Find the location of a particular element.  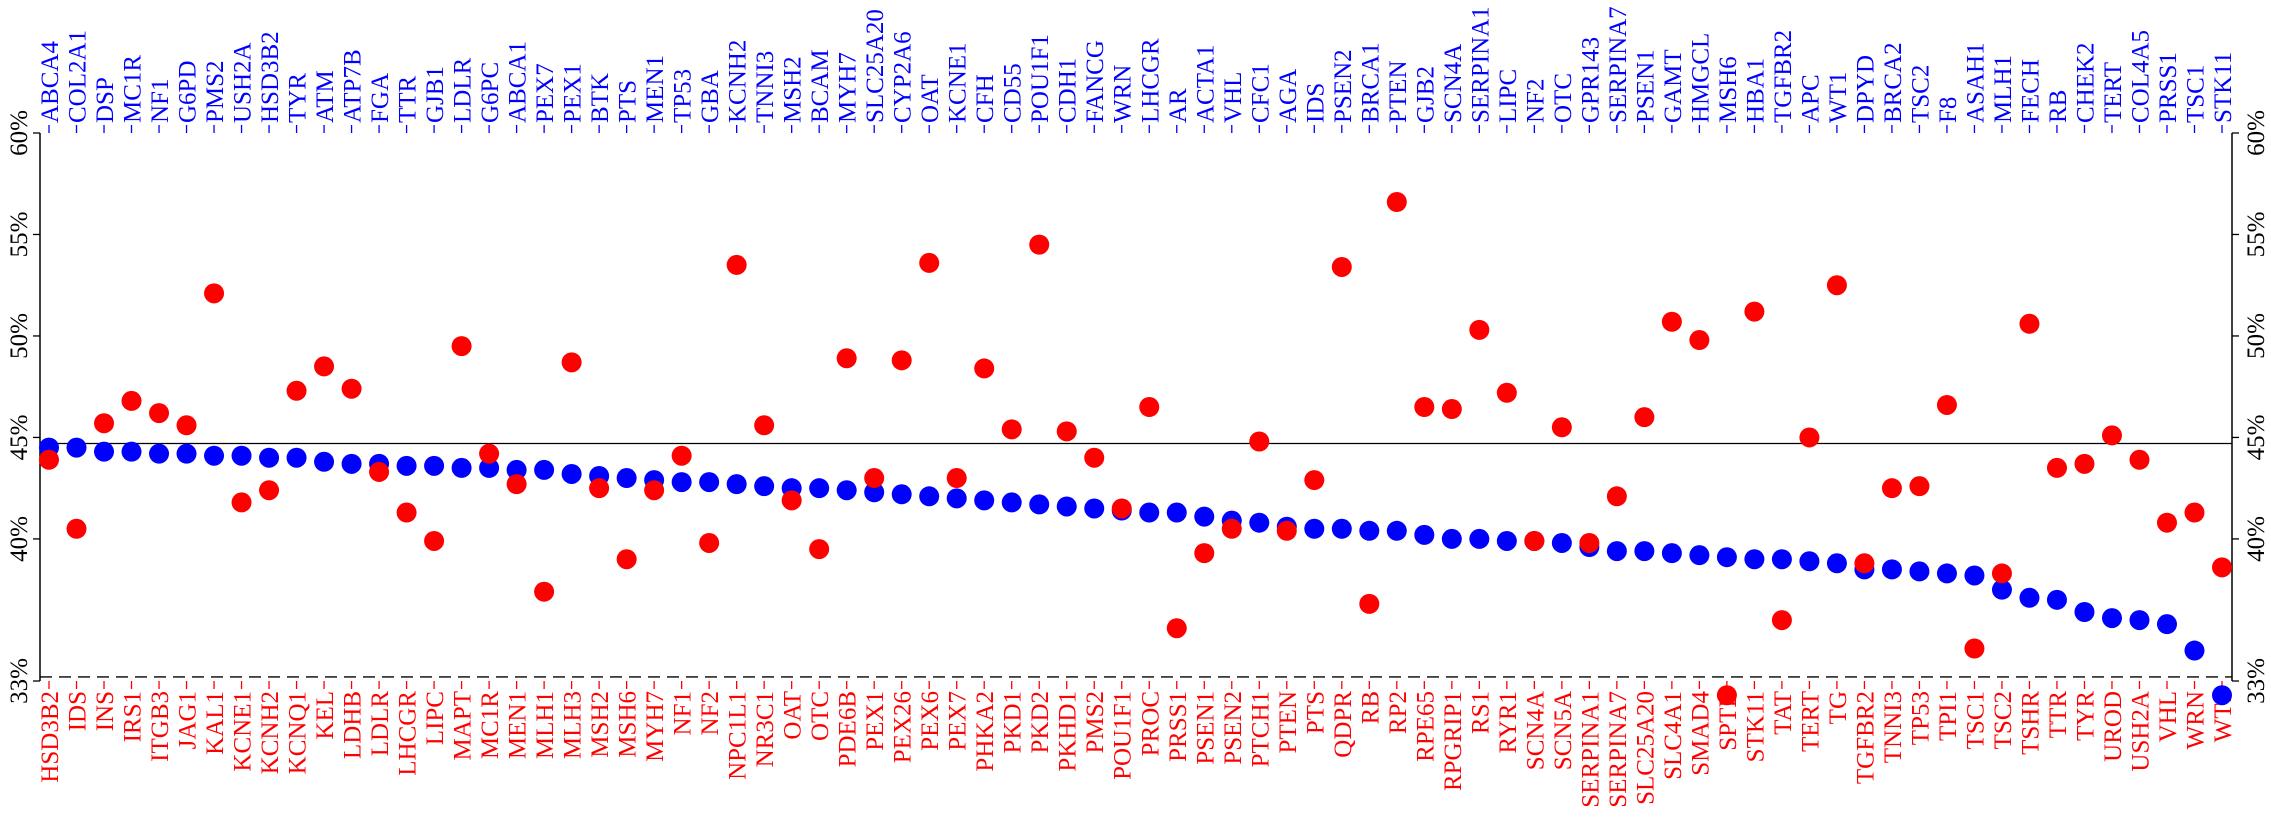

bottom-category-label: LHCGR is located at coordinates (408, 733).